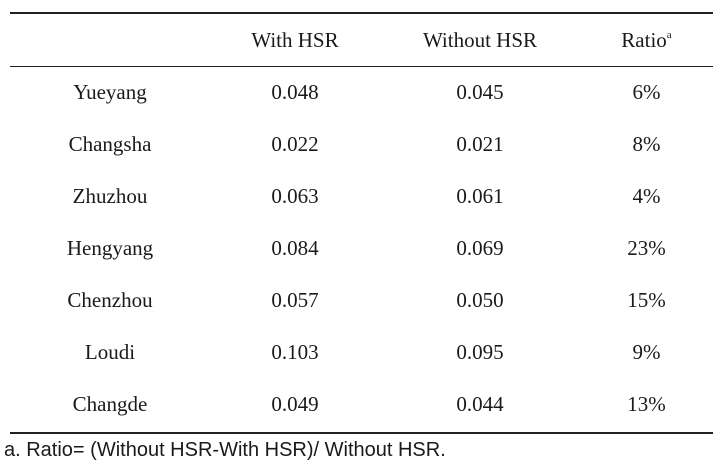 This screenshot has width=720, height=471. What do you see at coordinates (361, 40) in the screenshot?
I see `header-row: With HSR Without HSR Ratioa` at bounding box center [361, 40].